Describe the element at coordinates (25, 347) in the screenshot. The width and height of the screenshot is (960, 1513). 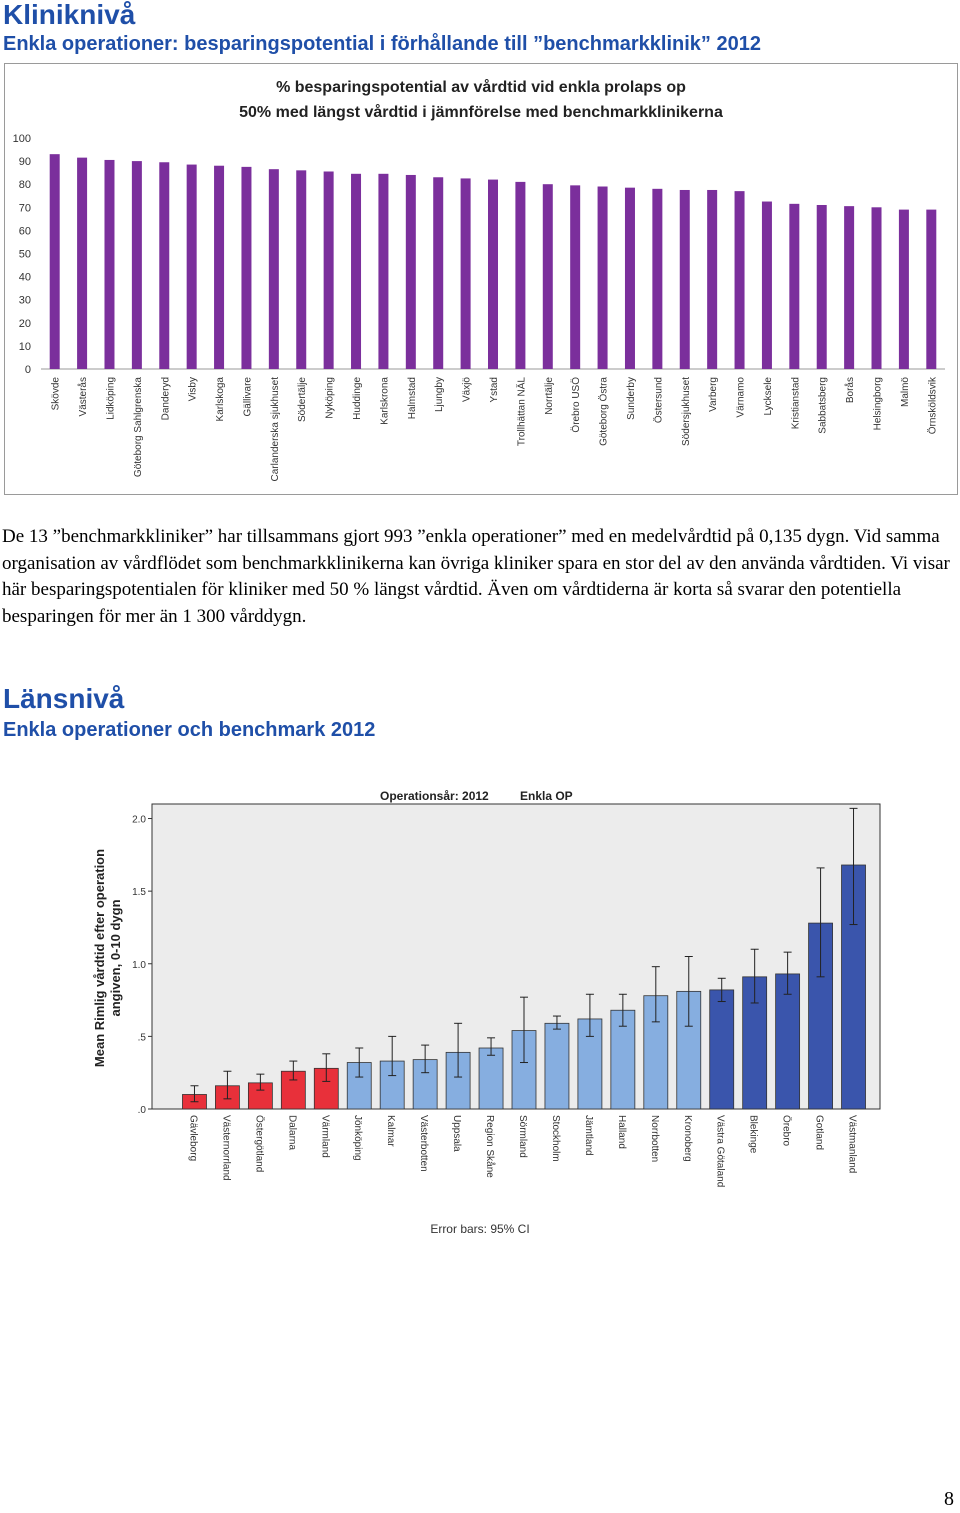
I see `chart1-ytick-label: 10` at that location.